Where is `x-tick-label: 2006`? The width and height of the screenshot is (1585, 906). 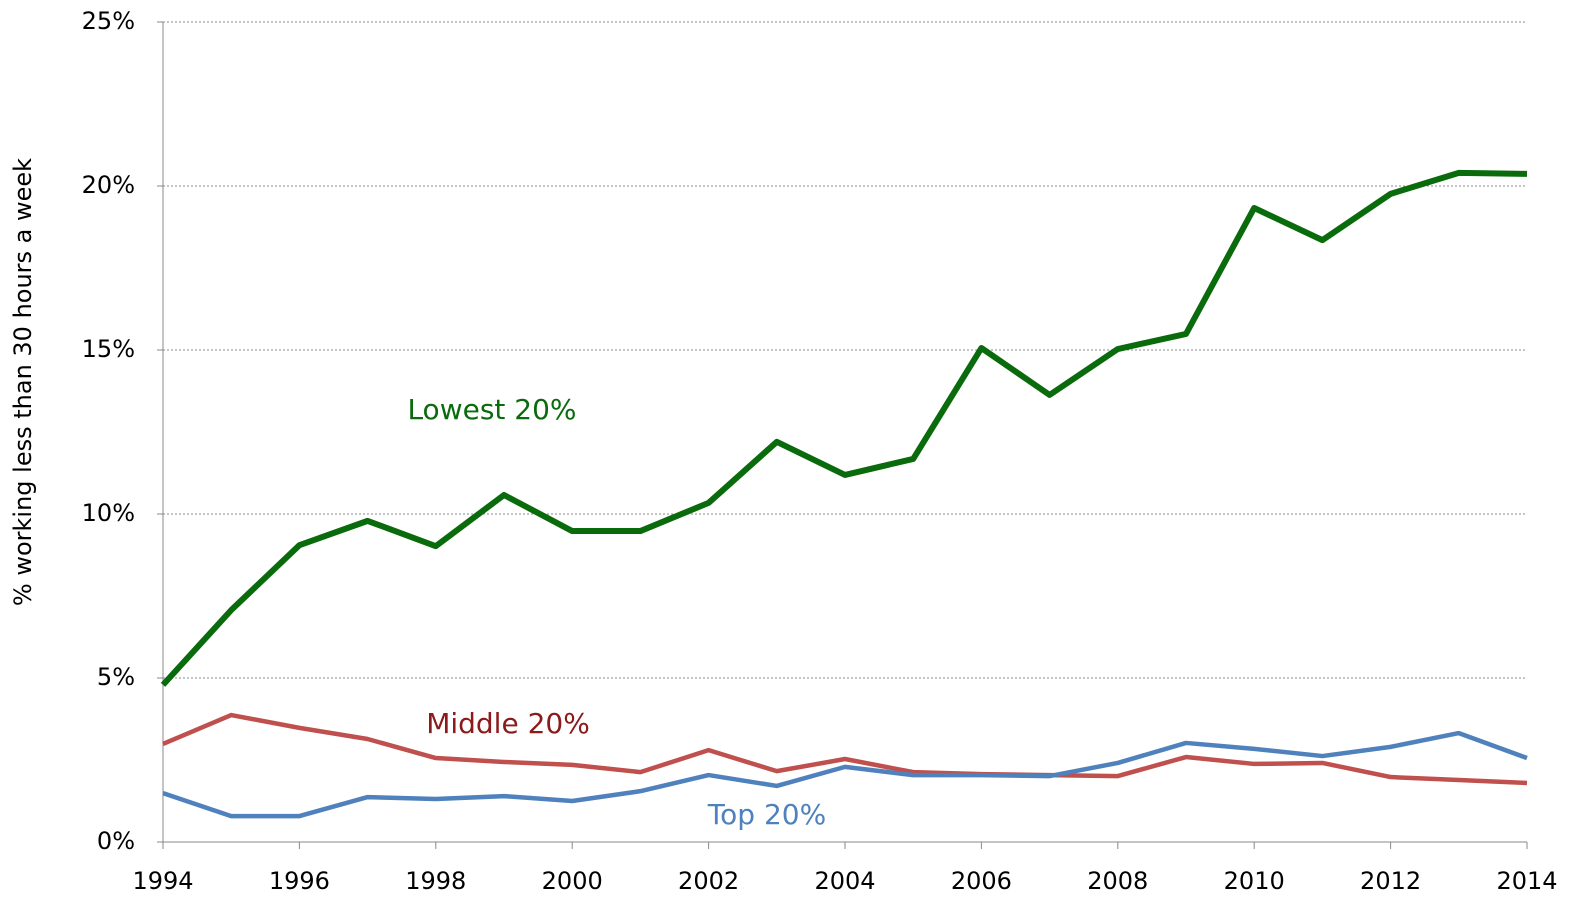 x-tick-label: 2006 is located at coordinates (981, 881).